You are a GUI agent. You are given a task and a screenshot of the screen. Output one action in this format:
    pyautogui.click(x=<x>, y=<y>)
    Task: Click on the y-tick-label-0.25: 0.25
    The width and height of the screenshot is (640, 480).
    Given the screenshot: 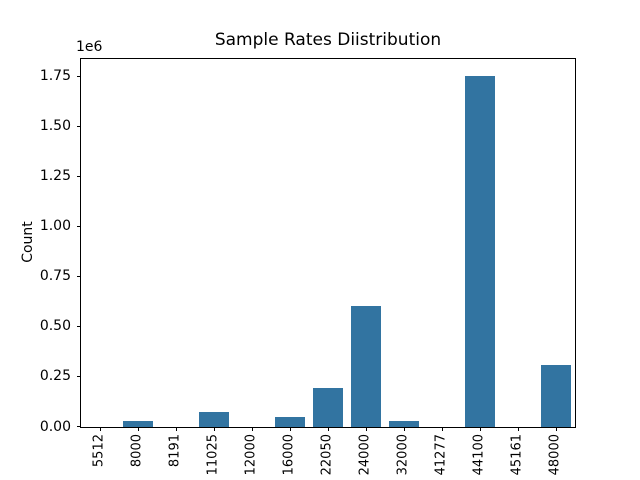 What is the action you would take?
    pyautogui.click(x=55, y=376)
    